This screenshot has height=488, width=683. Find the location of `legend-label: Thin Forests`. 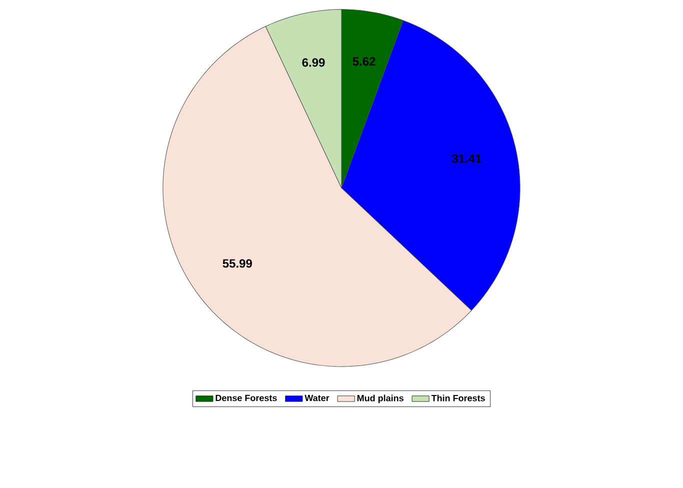

legend-label: Thin Forests is located at coordinates (458, 398).